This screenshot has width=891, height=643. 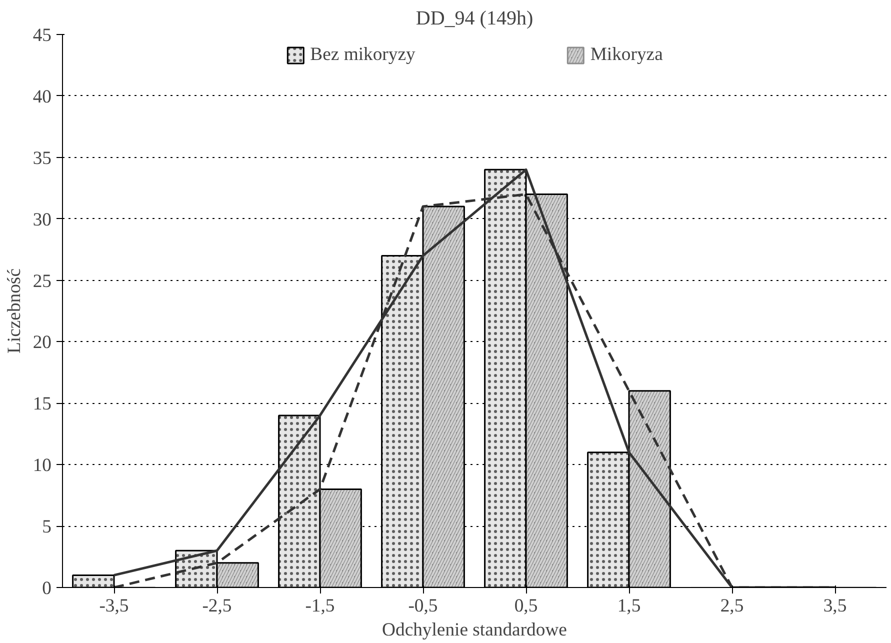 I want to click on x-tick-label: 3,5, so click(x=835, y=606).